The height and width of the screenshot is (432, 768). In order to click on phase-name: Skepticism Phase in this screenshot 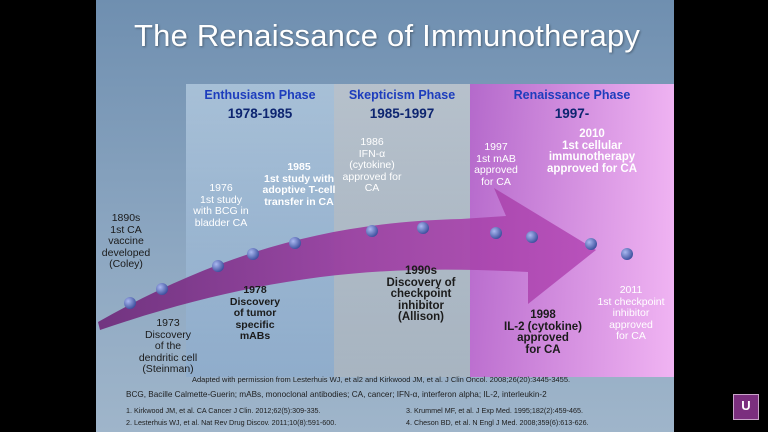, I will do `click(402, 95)`.